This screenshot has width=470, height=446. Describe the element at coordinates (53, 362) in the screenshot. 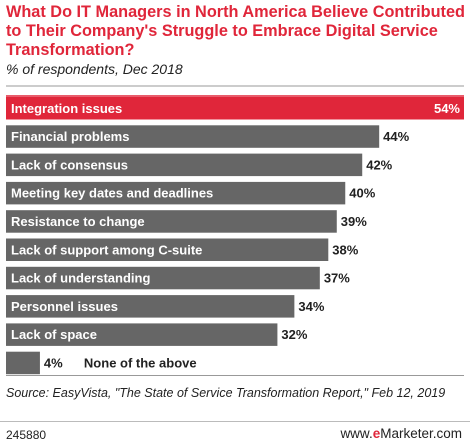

I see `value-label-none-of-the-above: 4%` at that location.